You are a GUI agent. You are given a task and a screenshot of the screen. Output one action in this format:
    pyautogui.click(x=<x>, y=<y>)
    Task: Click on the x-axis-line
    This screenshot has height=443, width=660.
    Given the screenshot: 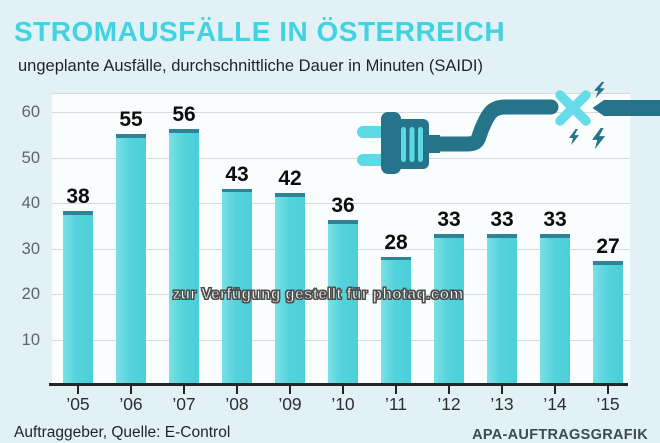 What is the action you would take?
    pyautogui.click(x=338, y=384)
    